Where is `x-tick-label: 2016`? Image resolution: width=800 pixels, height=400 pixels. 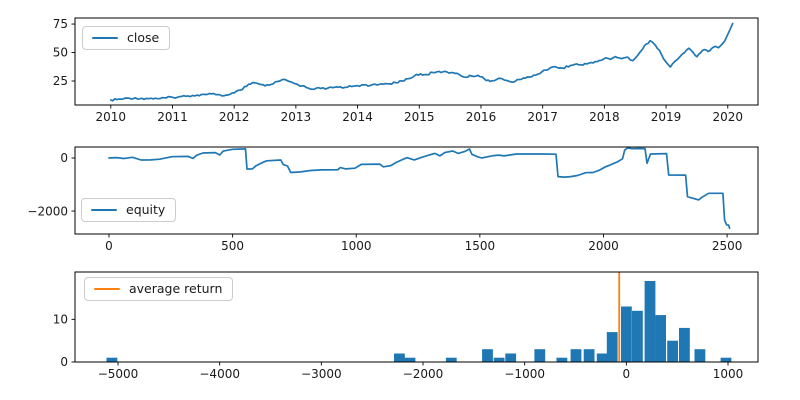 x-tick-label: 2016 is located at coordinates (481, 117).